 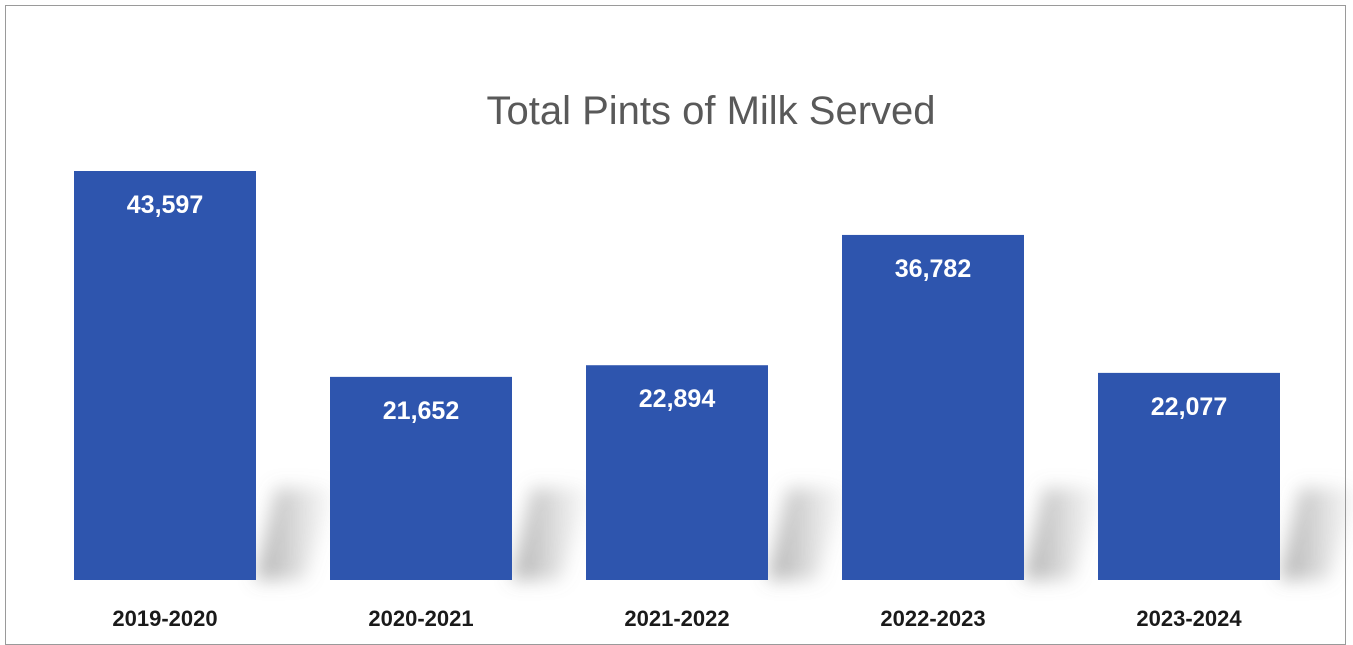 I want to click on bar-shadows, so click(x=804, y=534).